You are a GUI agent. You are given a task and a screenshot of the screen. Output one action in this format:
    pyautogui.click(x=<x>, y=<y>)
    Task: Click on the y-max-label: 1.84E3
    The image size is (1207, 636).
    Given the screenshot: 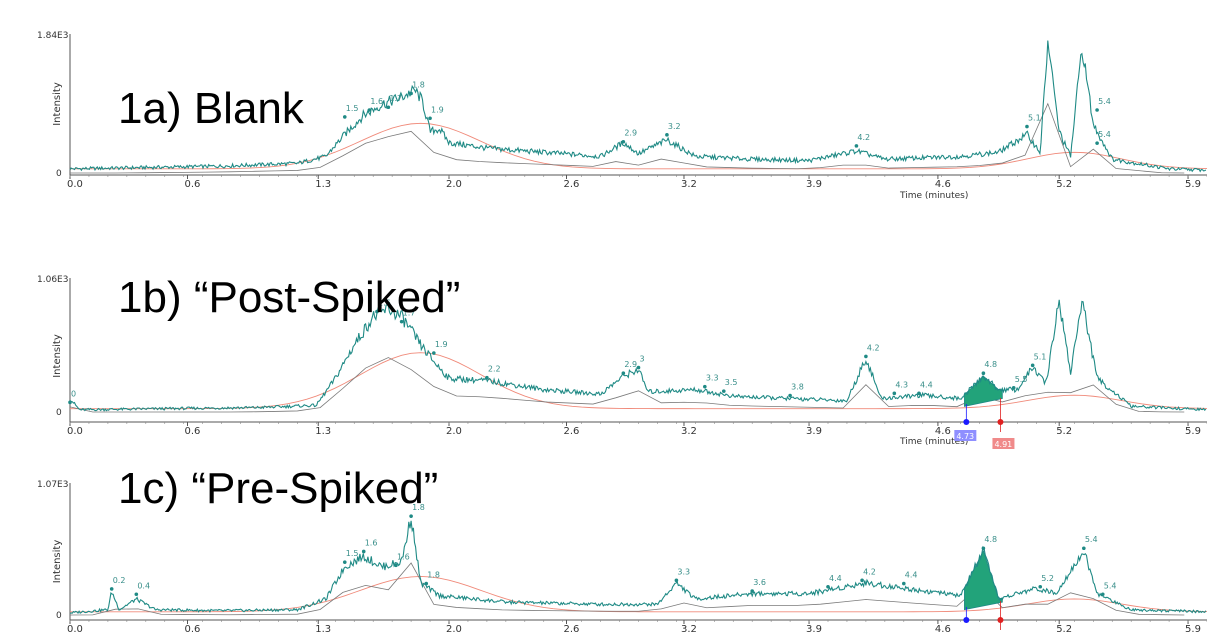 What is the action you would take?
    pyautogui.click(x=52, y=36)
    